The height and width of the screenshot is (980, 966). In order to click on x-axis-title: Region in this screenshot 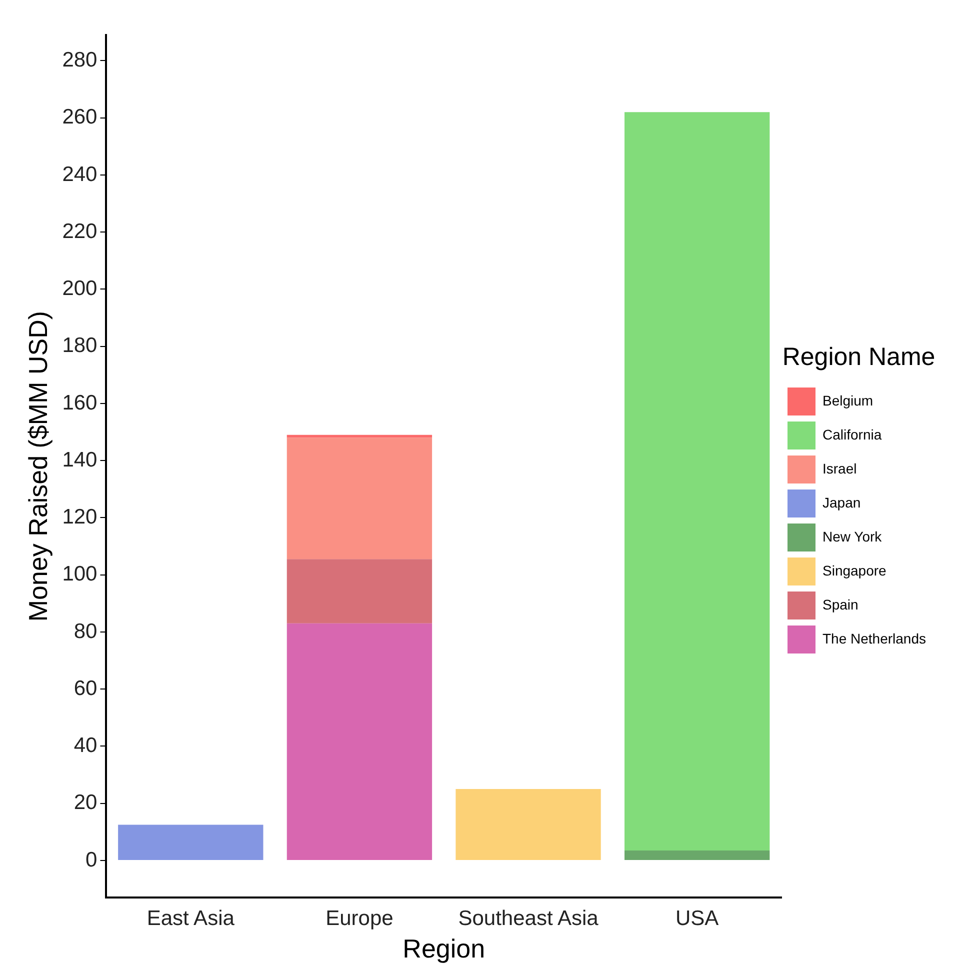, I will do `click(444, 949)`.